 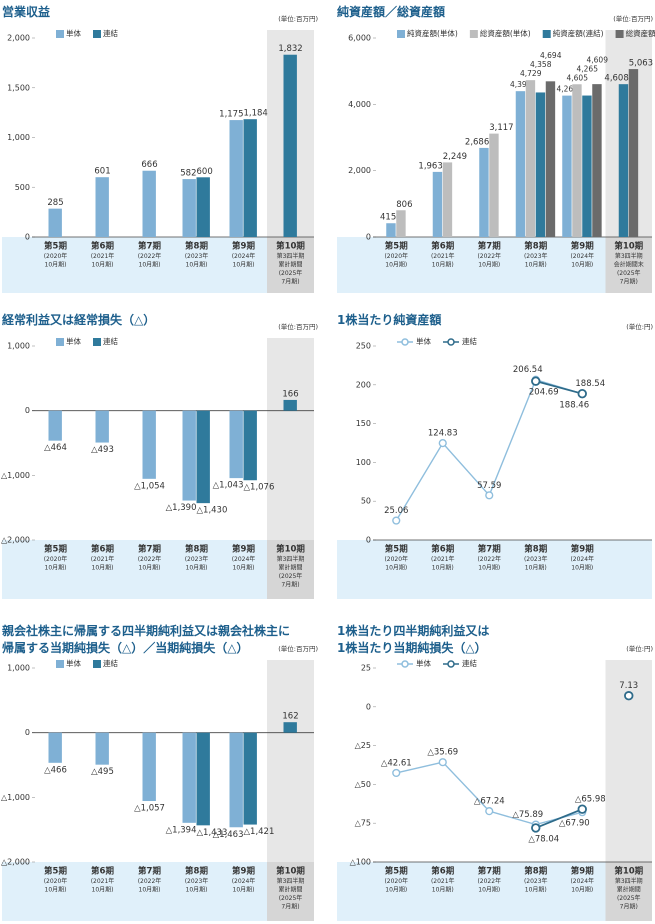 I want to click on value-label: 666, so click(x=149, y=165).